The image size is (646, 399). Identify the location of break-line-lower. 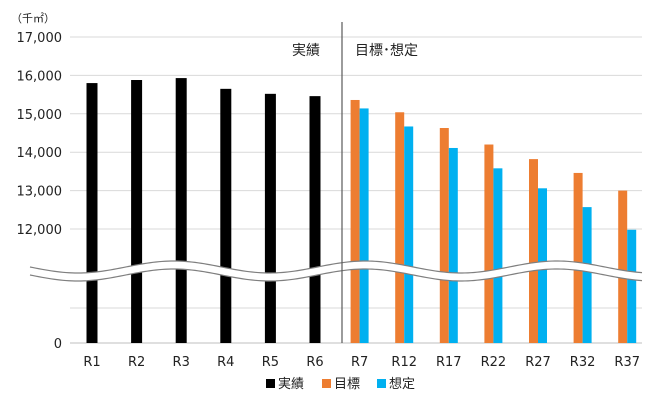
(336, 275).